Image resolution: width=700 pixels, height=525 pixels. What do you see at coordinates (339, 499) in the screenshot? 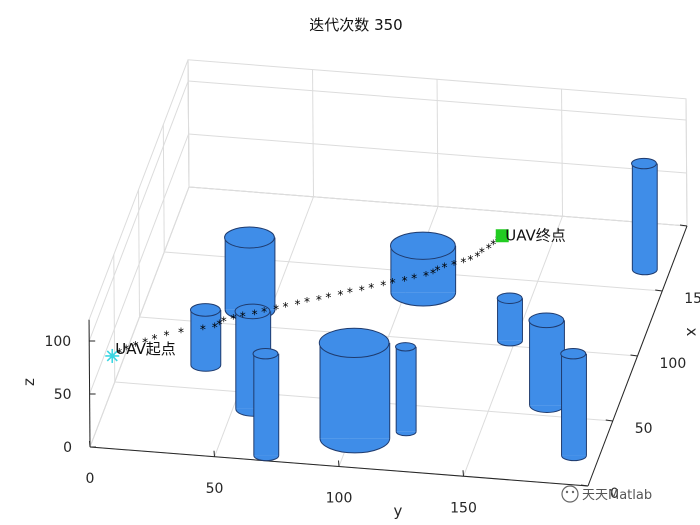
I see `y-tick-label: 100` at bounding box center [339, 499].